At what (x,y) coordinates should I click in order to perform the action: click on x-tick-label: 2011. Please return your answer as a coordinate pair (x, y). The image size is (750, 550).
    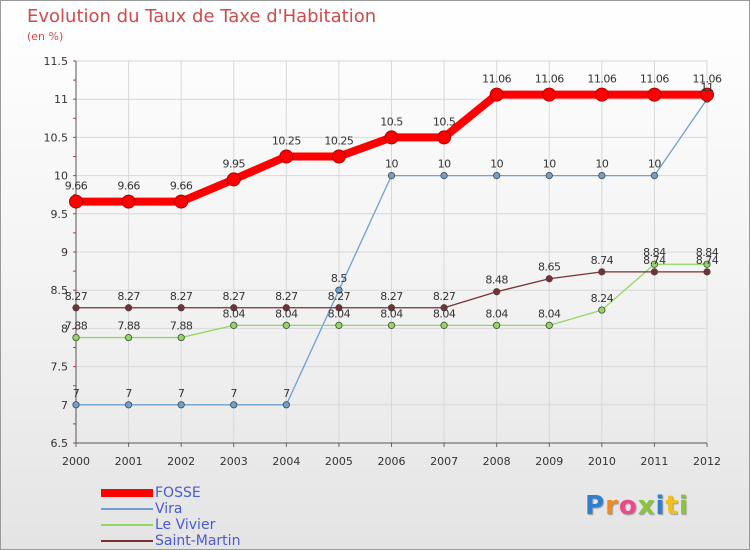
    Looking at the image, I should click on (654, 461).